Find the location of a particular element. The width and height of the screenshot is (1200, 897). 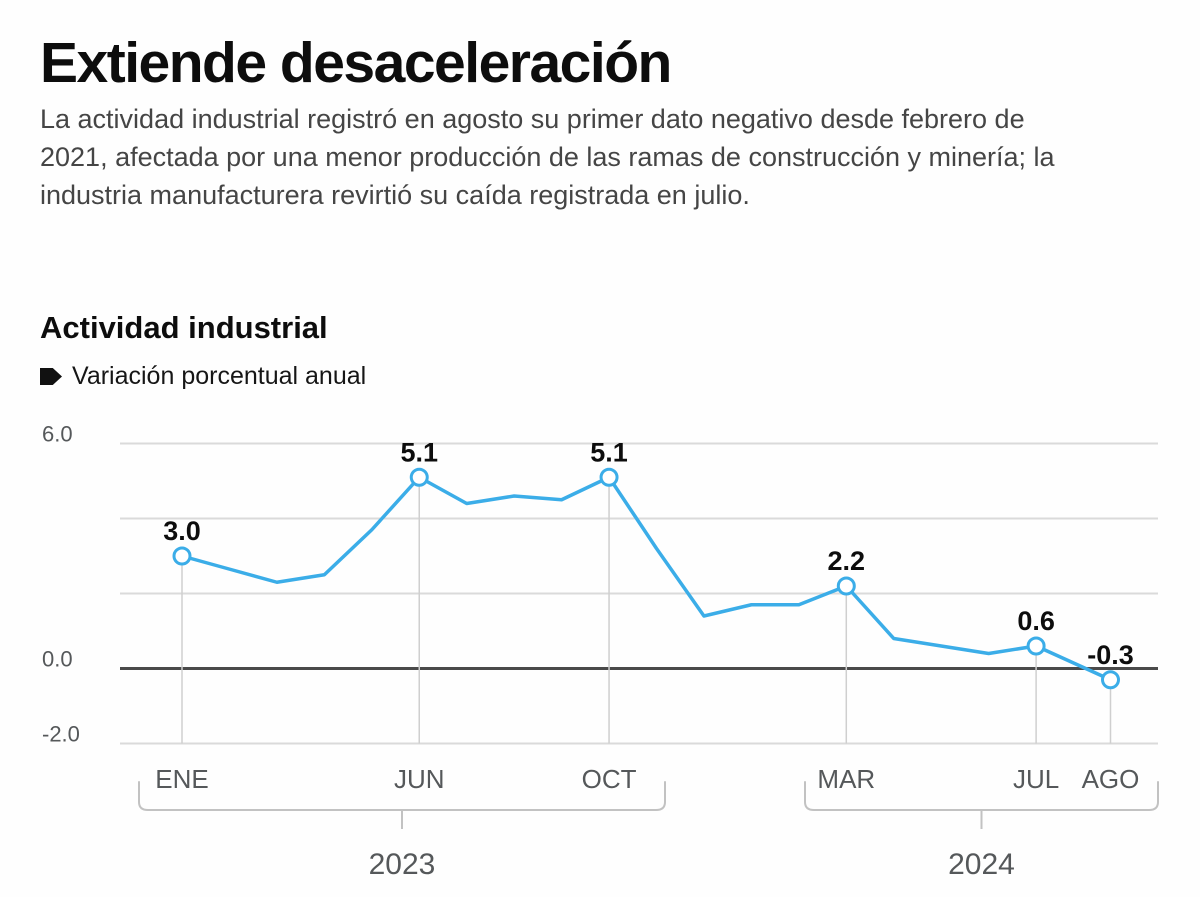

year-label: 2023 is located at coordinates (402, 864).